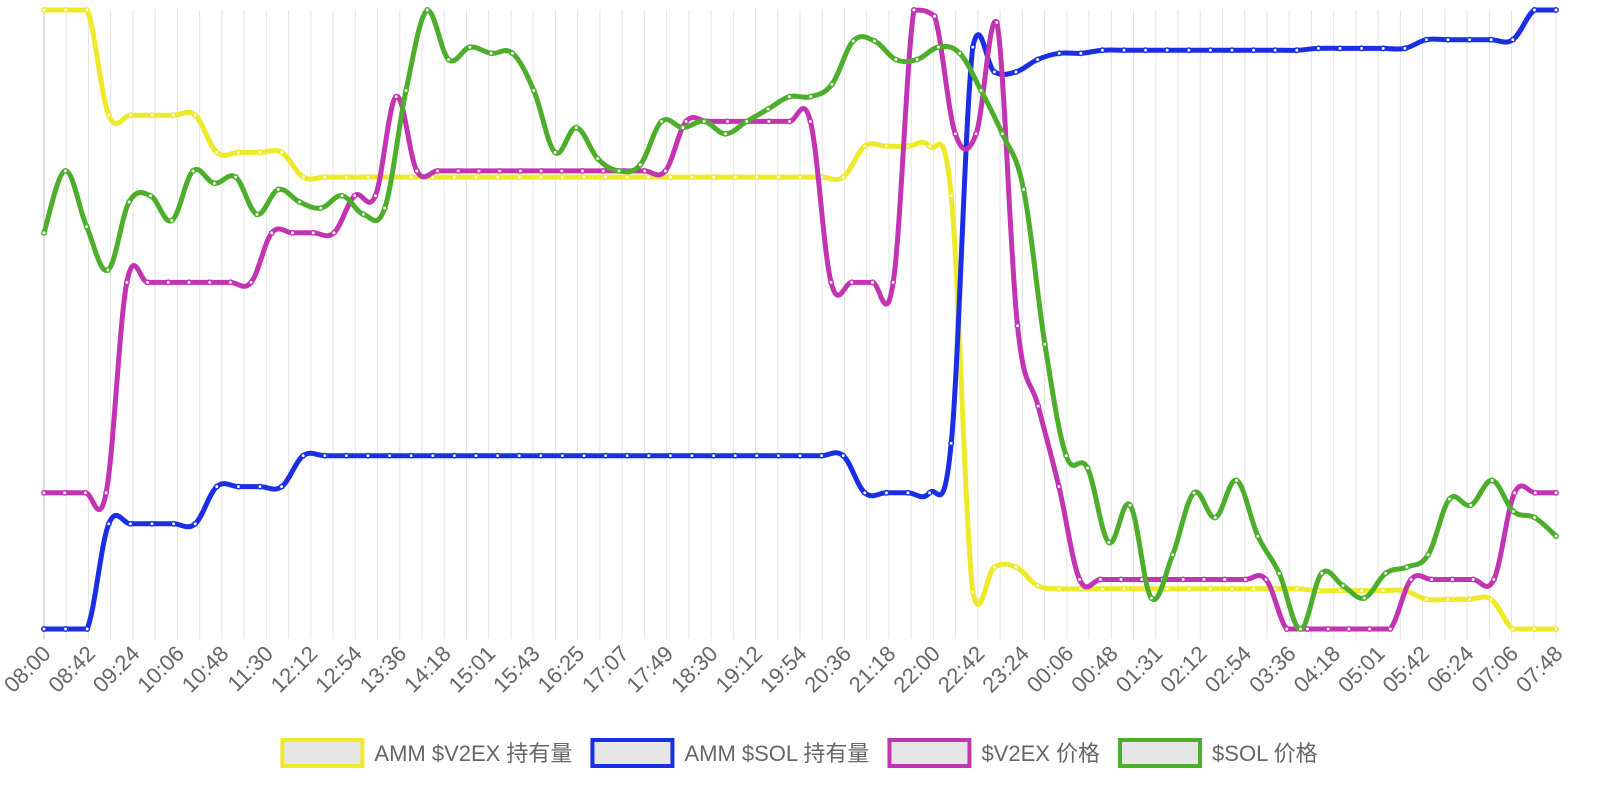 The image size is (1600, 805). What do you see at coordinates (993, 753) in the screenshot?
I see `legend-item: $V2EX 价格` at bounding box center [993, 753].